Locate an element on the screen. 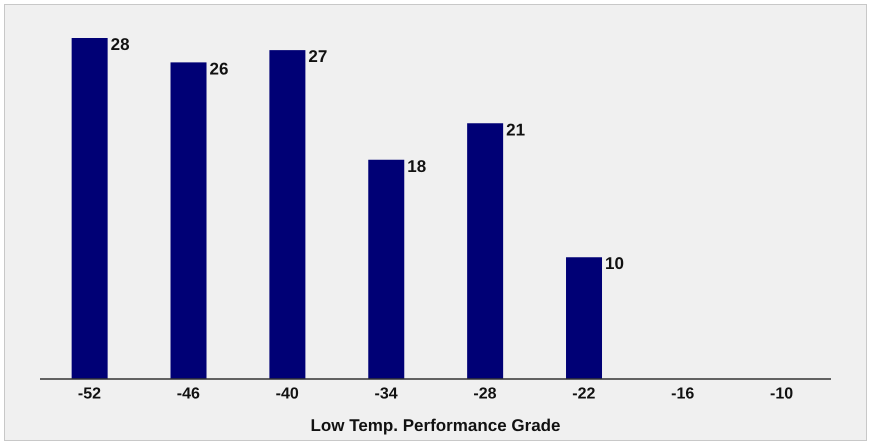  data-label: 21 is located at coordinates (516, 130).